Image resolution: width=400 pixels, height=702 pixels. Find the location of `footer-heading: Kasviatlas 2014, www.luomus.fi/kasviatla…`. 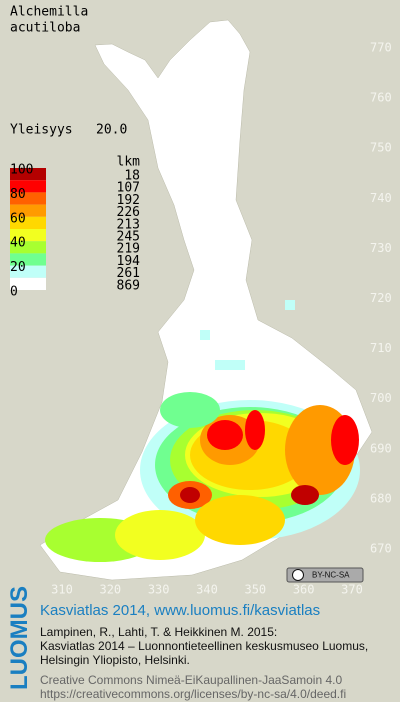

footer-heading: Kasviatlas 2014, www.luomus.fi/kasviatla… is located at coordinates (180, 610).